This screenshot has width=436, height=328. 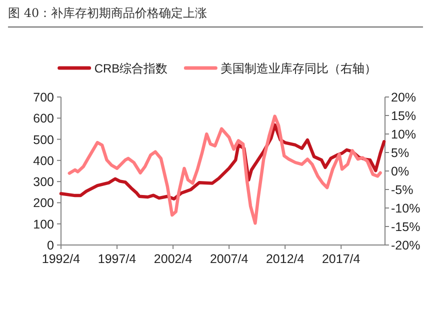 What do you see at coordinates (403, 116) in the screenshot?
I see `y2-tick-label: 15%` at bounding box center [403, 116].